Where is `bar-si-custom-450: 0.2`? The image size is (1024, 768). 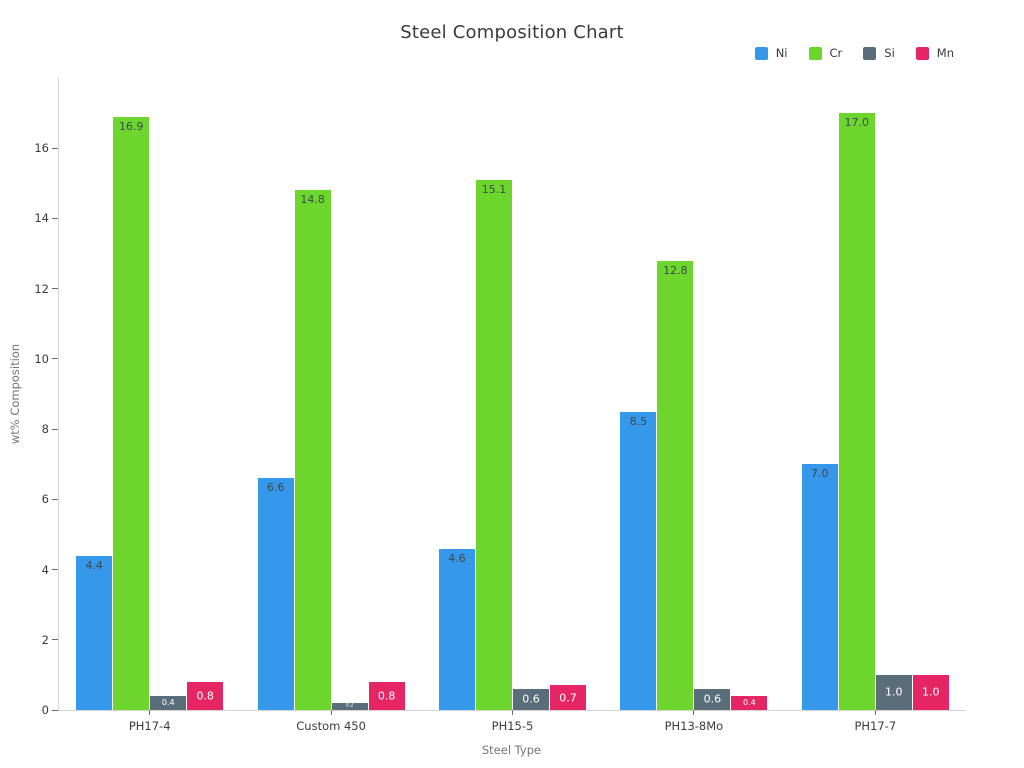 bar-si-custom-450: 0.2 is located at coordinates (349, 706).